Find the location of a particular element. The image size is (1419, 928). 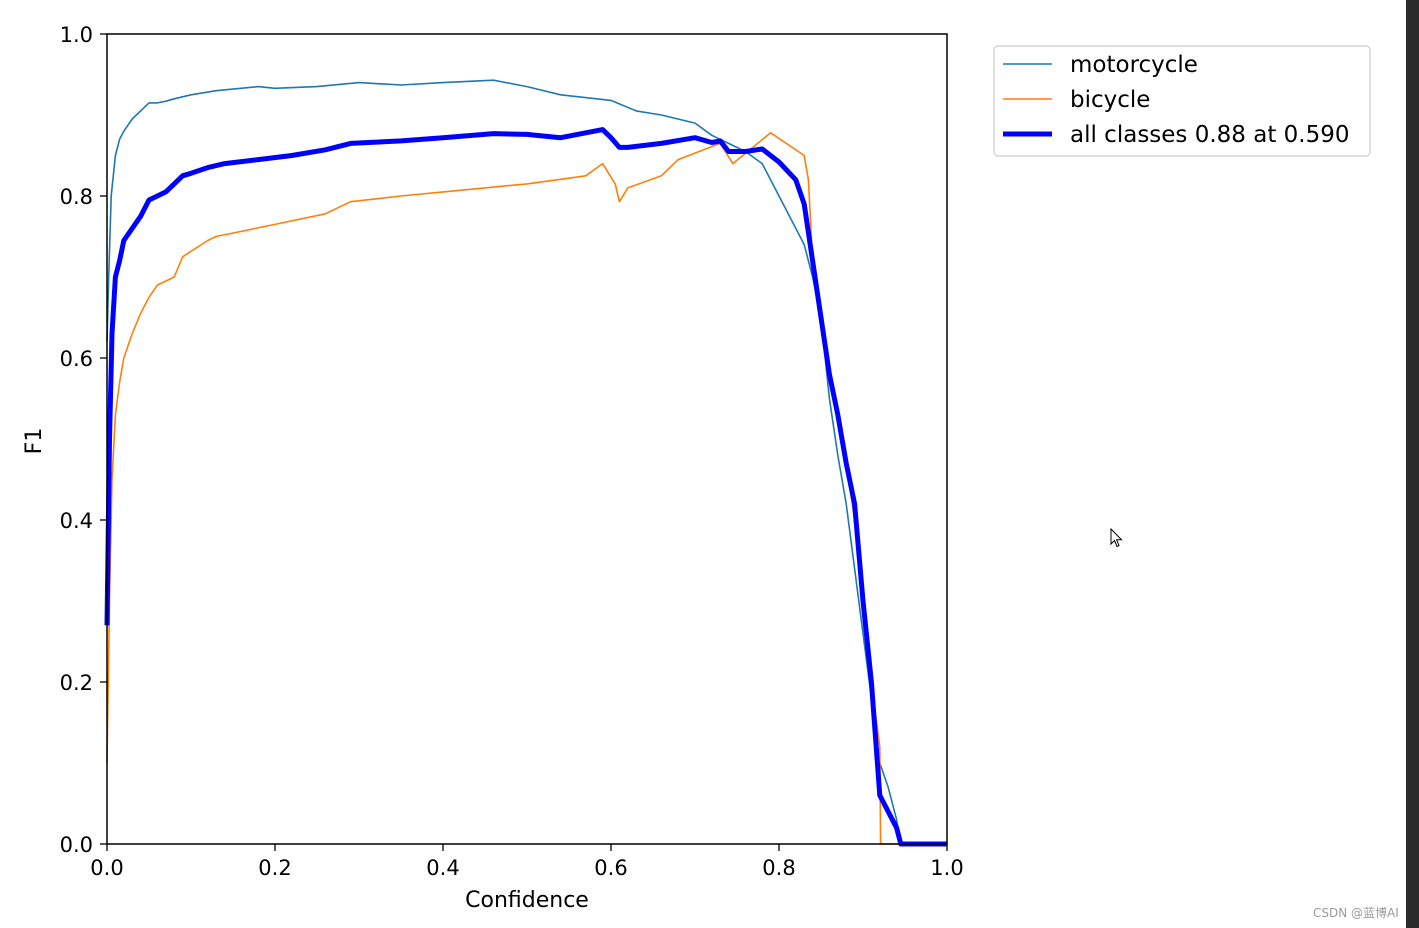

y-tick-label: 0.6 is located at coordinates (76, 359).